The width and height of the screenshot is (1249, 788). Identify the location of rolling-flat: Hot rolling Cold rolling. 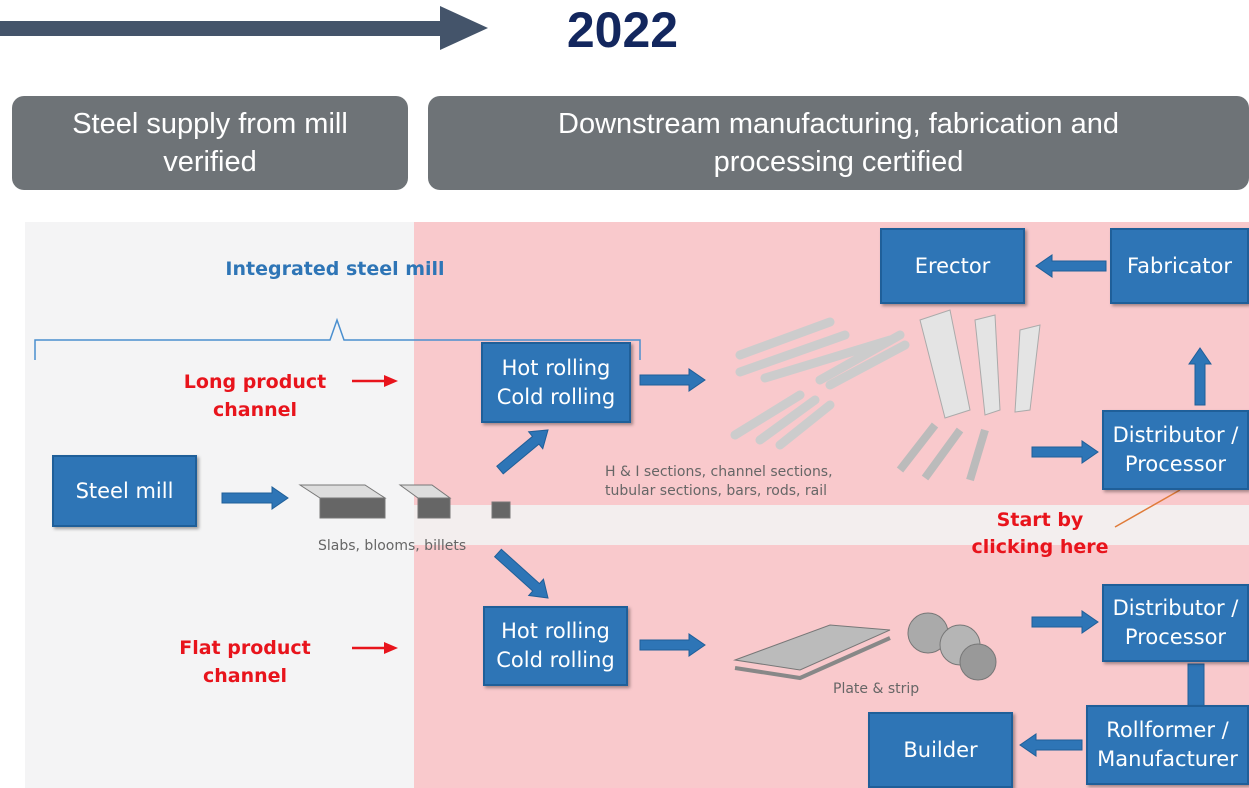
(555, 646).